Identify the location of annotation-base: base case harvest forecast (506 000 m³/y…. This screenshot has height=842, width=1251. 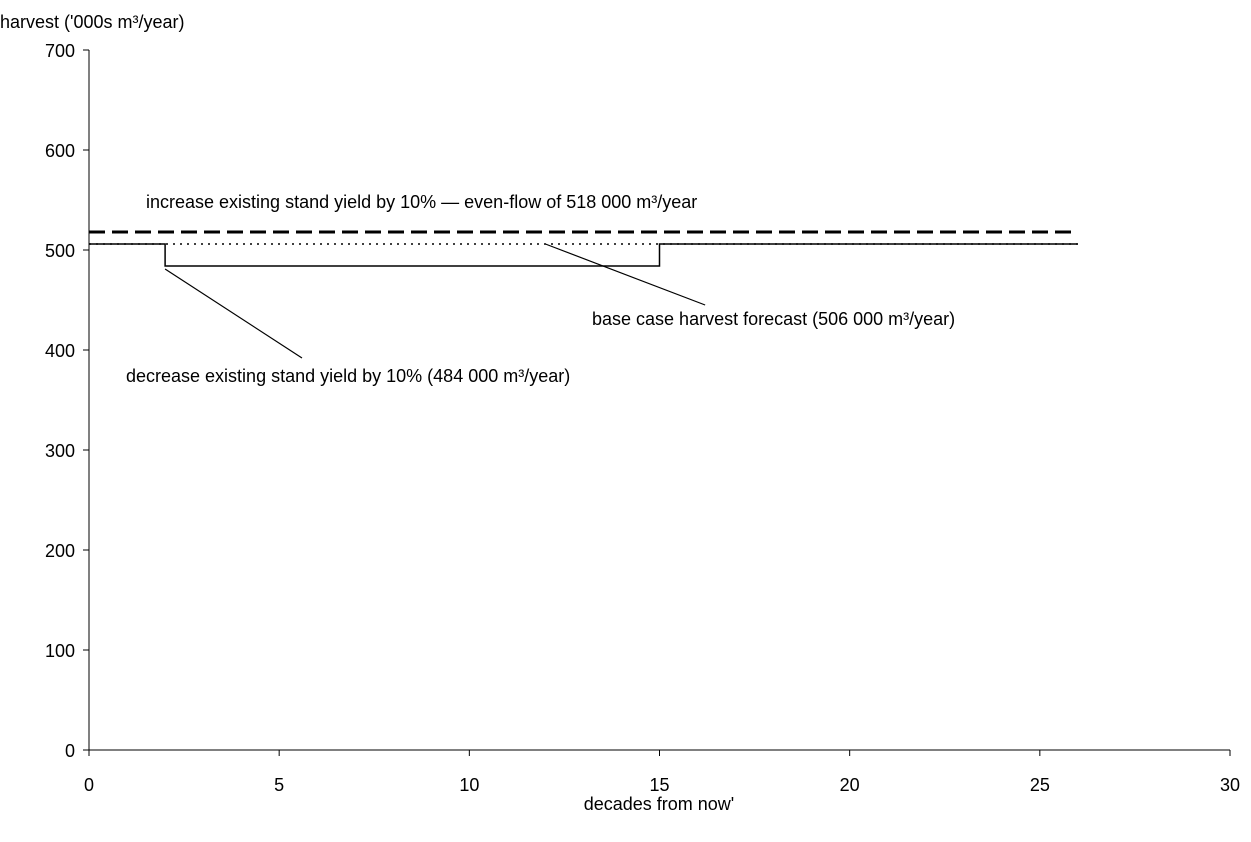
(773, 319).